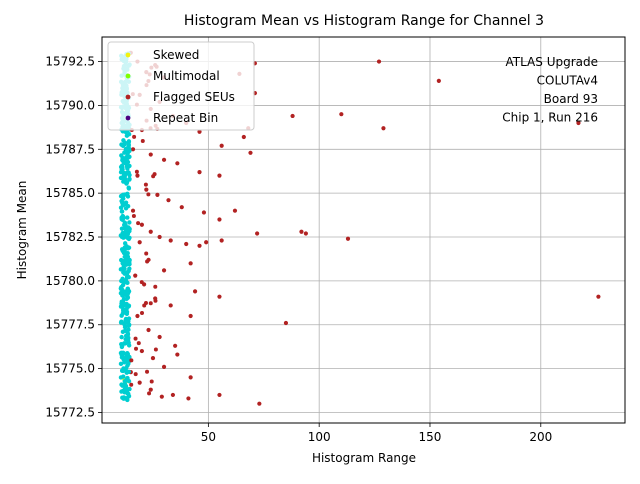 The height and width of the screenshot is (484, 640). What do you see at coordinates (128, 55) in the screenshot?
I see `legend-marker` at bounding box center [128, 55].